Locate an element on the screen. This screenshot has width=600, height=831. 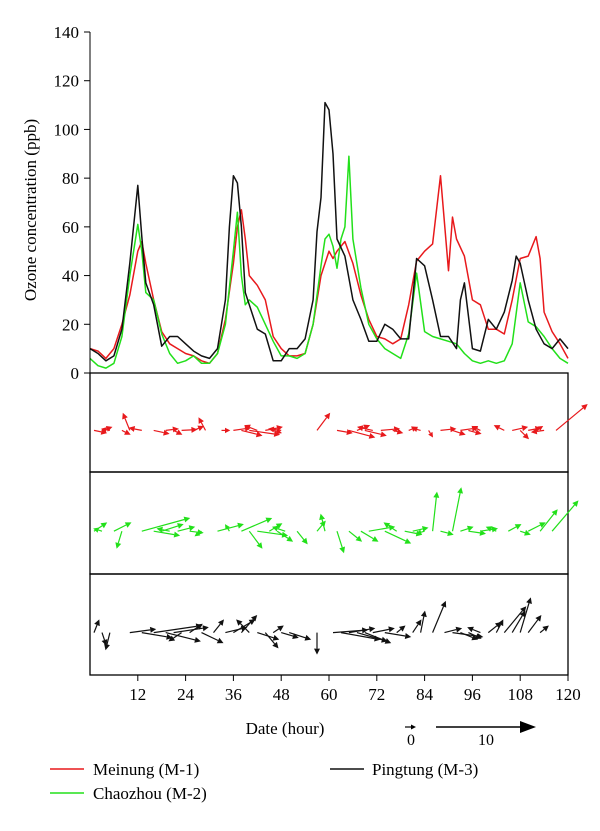
wind-panel-meinung is located at coordinates (338, 422).